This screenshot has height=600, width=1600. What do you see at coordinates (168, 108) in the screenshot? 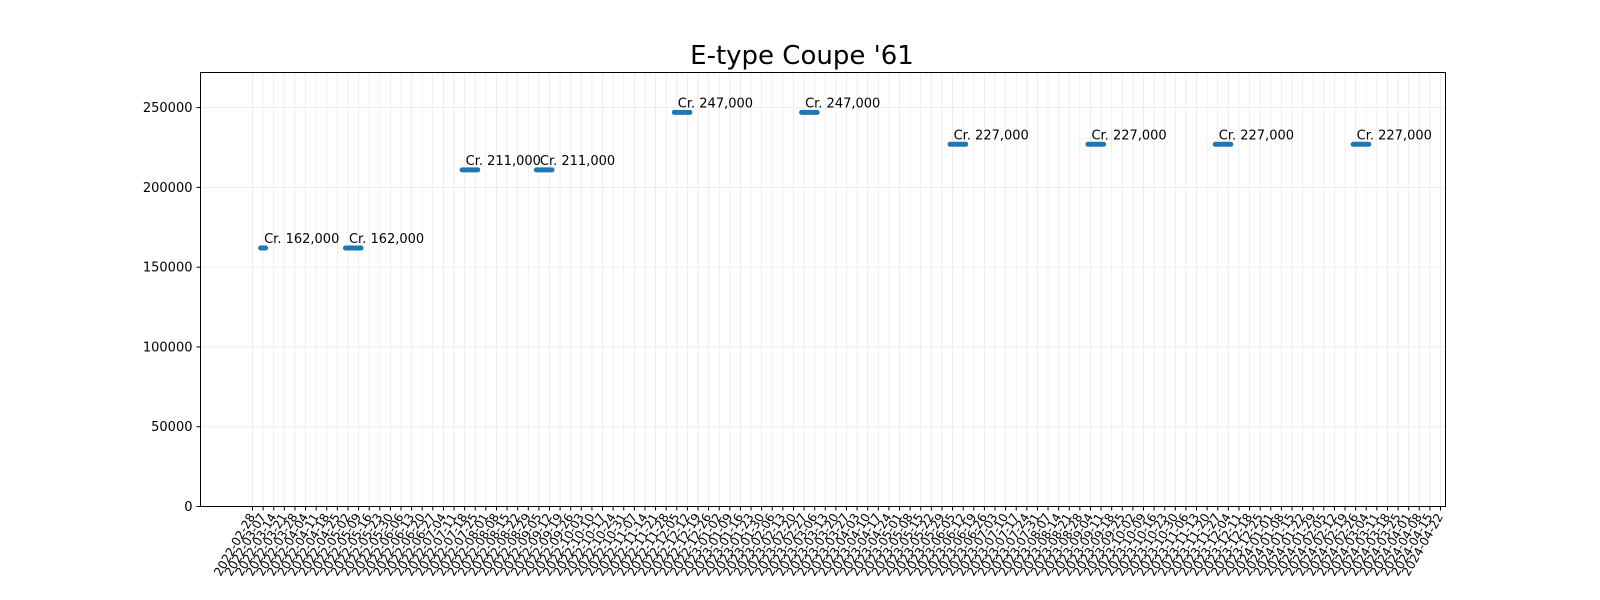
I see `y-tick-label: 250000` at bounding box center [168, 108].